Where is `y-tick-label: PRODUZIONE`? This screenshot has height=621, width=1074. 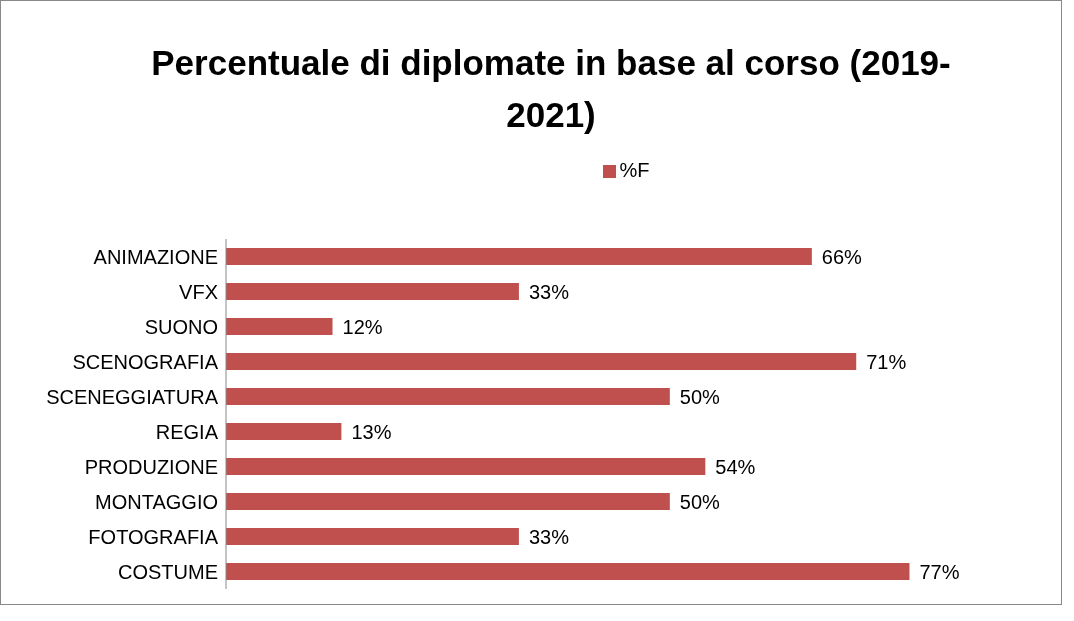 y-tick-label: PRODUZIONE is located at coordinates (151, 466).